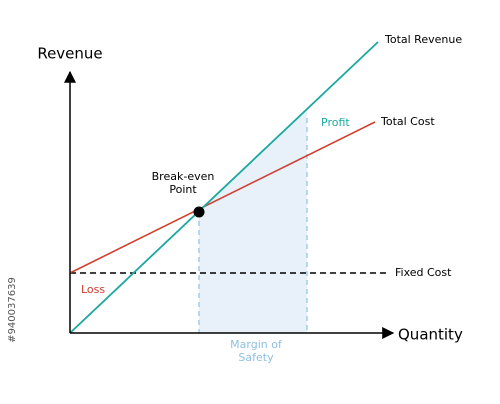 The image size is (500, 404). I want to click on margin-of-safety-area, so click(253, 221).